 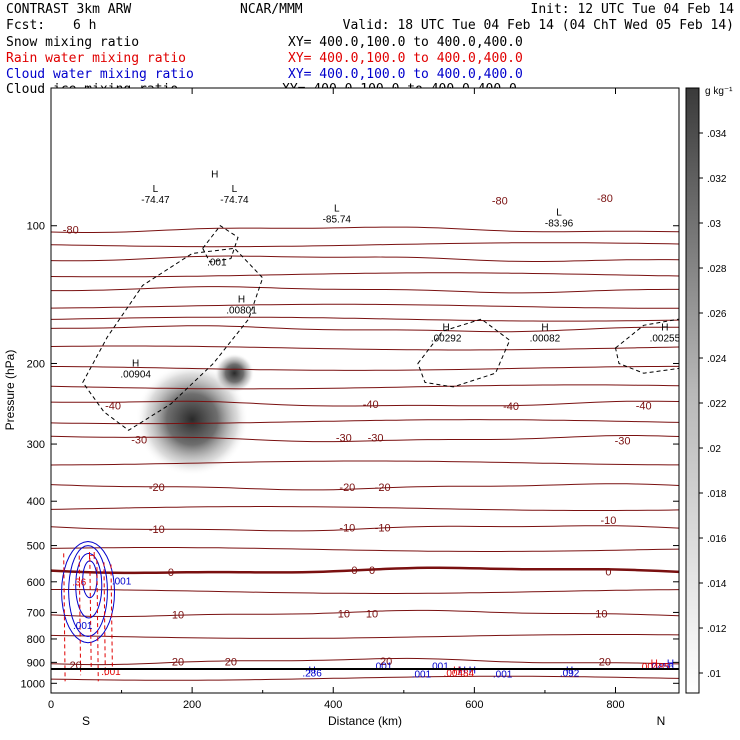 What do you see at coordinates (717, 179) in the screenshot?
I see `colorbar-tick-label: .032` at bounding box center [717, 179].